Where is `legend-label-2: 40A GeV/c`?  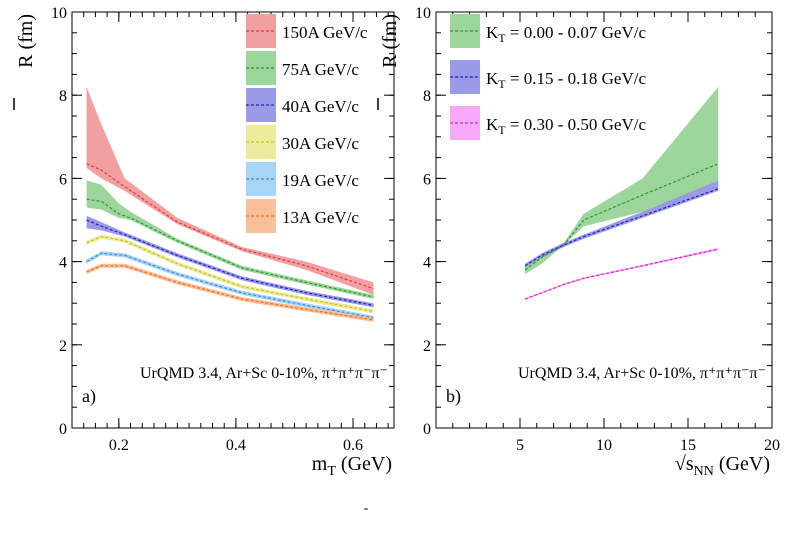
legend-label-2: 40A GeV/c is located at coordinates (320, 106).